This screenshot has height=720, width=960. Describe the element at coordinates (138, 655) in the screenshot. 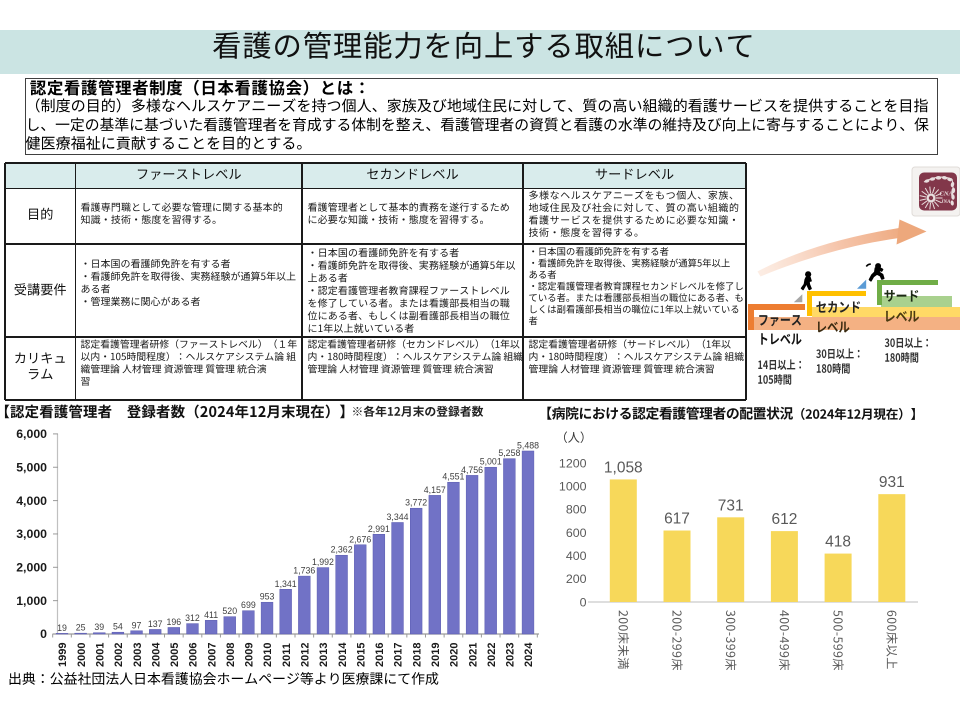

I see `svg-text: 2003` at that location.